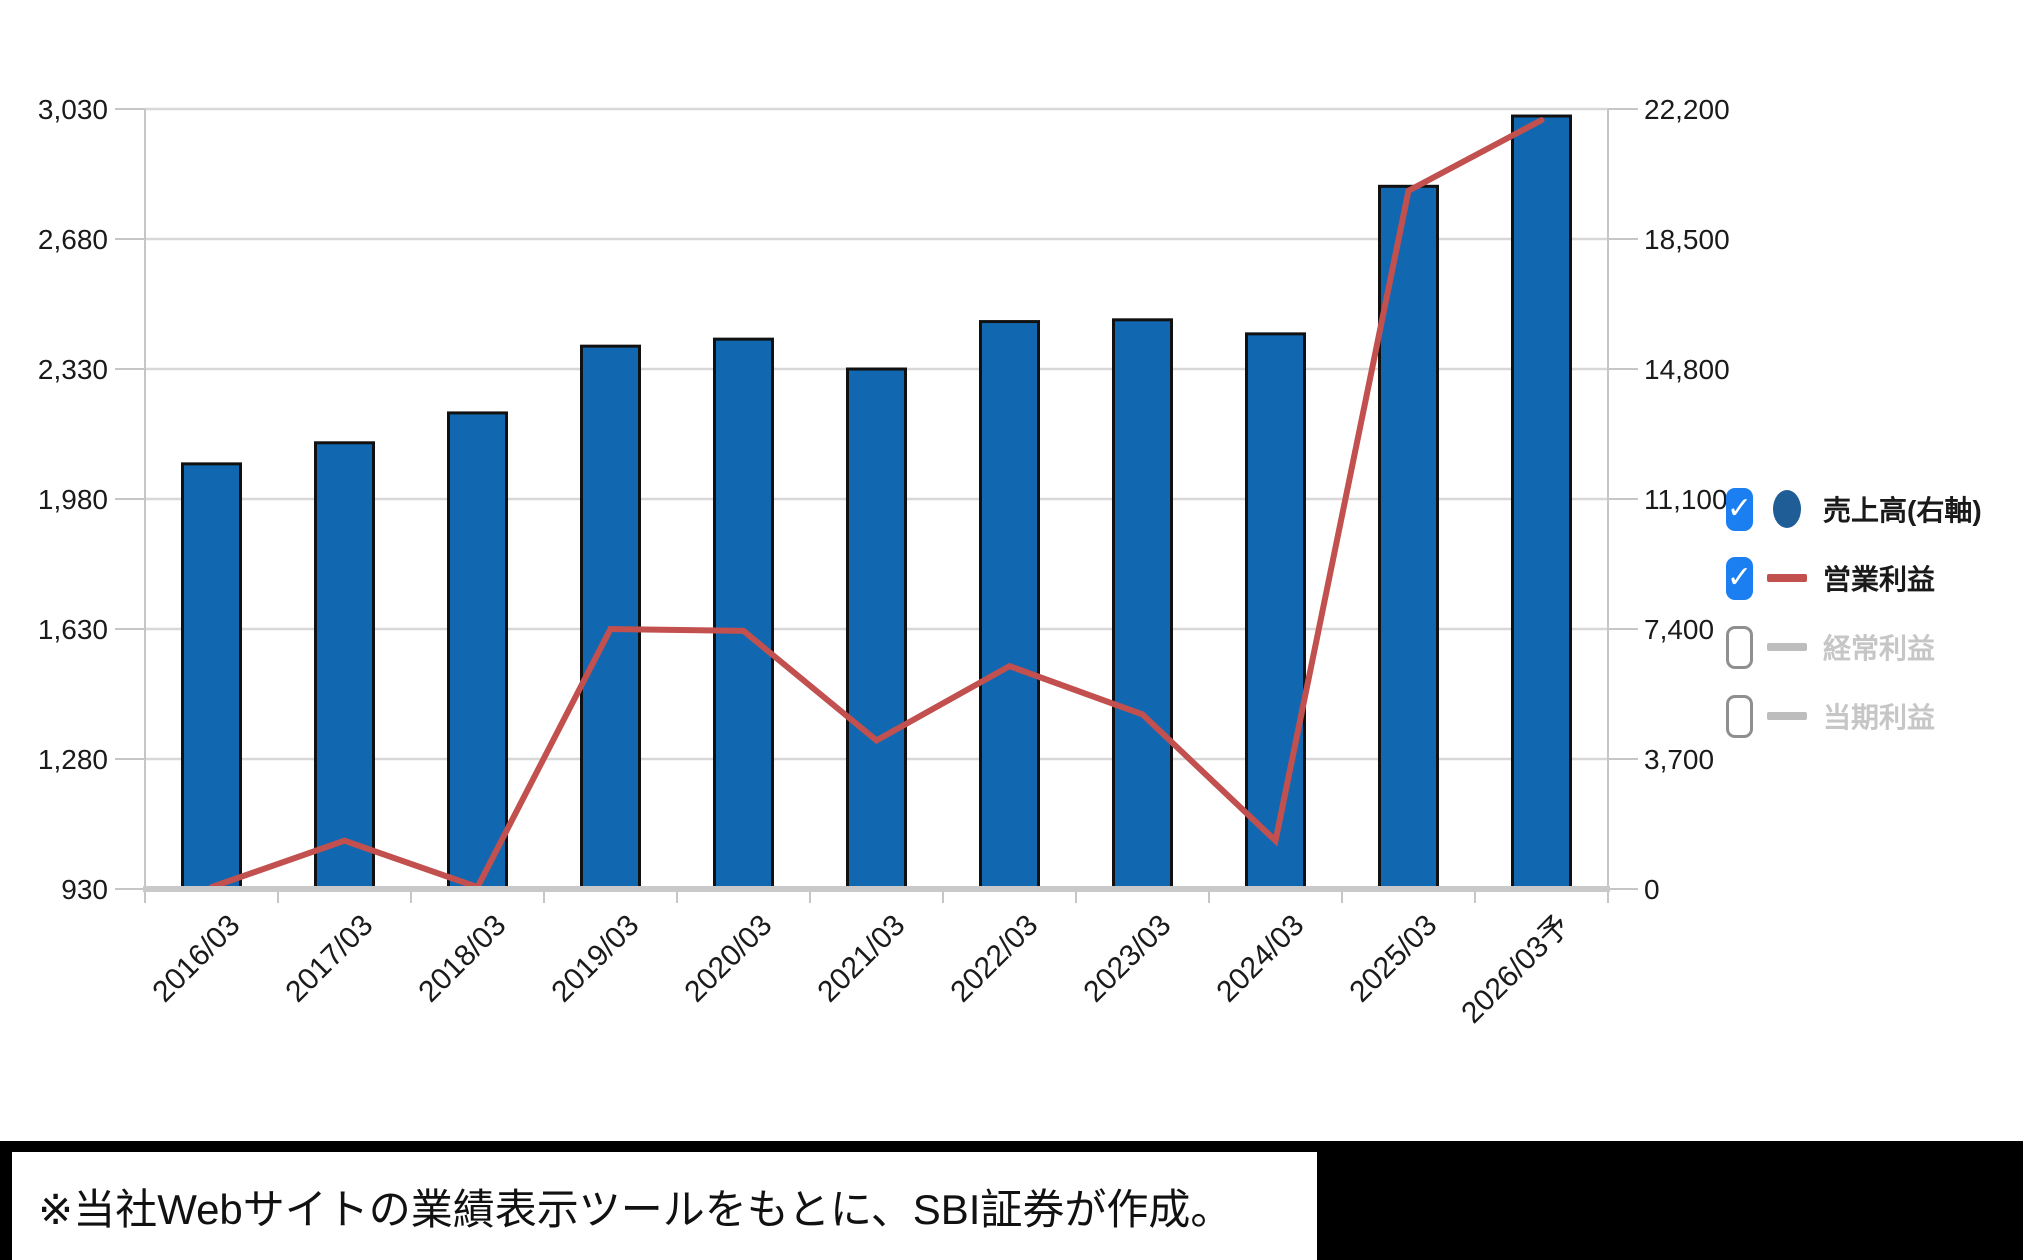  I want to click on legend-label-net-profit: 当期利益, so click(1879, 717).